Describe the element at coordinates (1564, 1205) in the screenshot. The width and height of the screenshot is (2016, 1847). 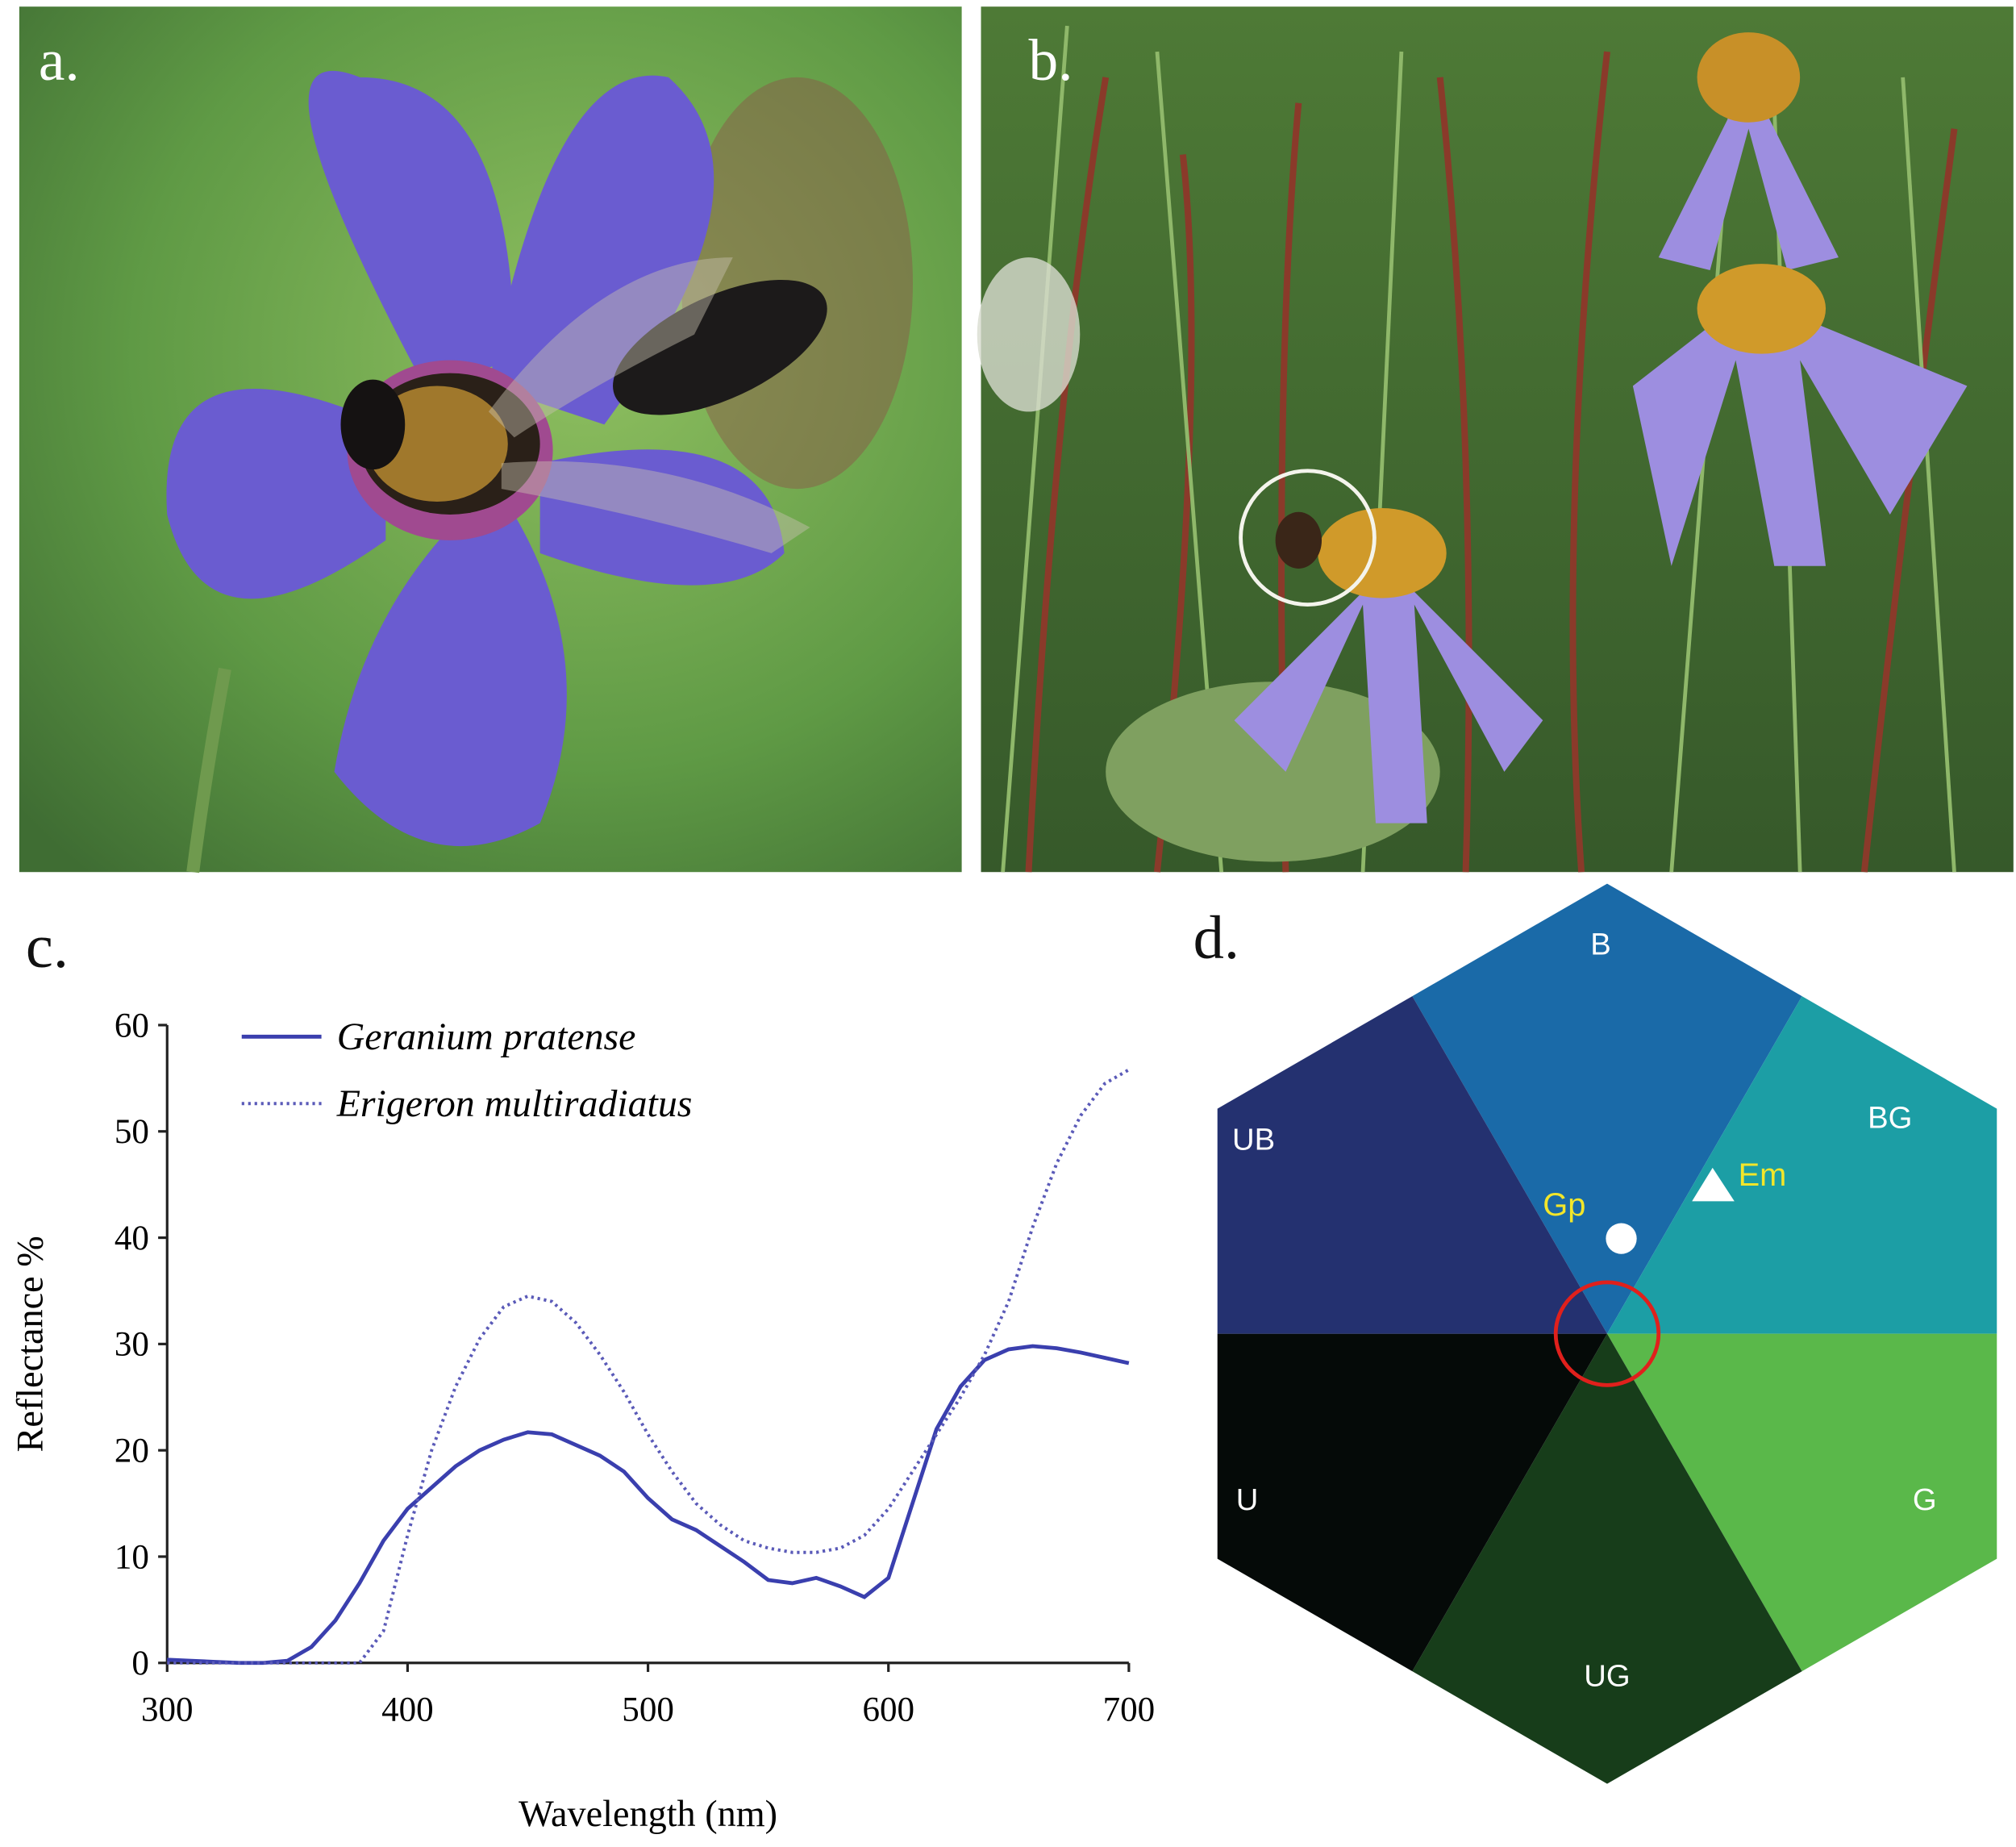
I see `point-label: Gp` at that location.